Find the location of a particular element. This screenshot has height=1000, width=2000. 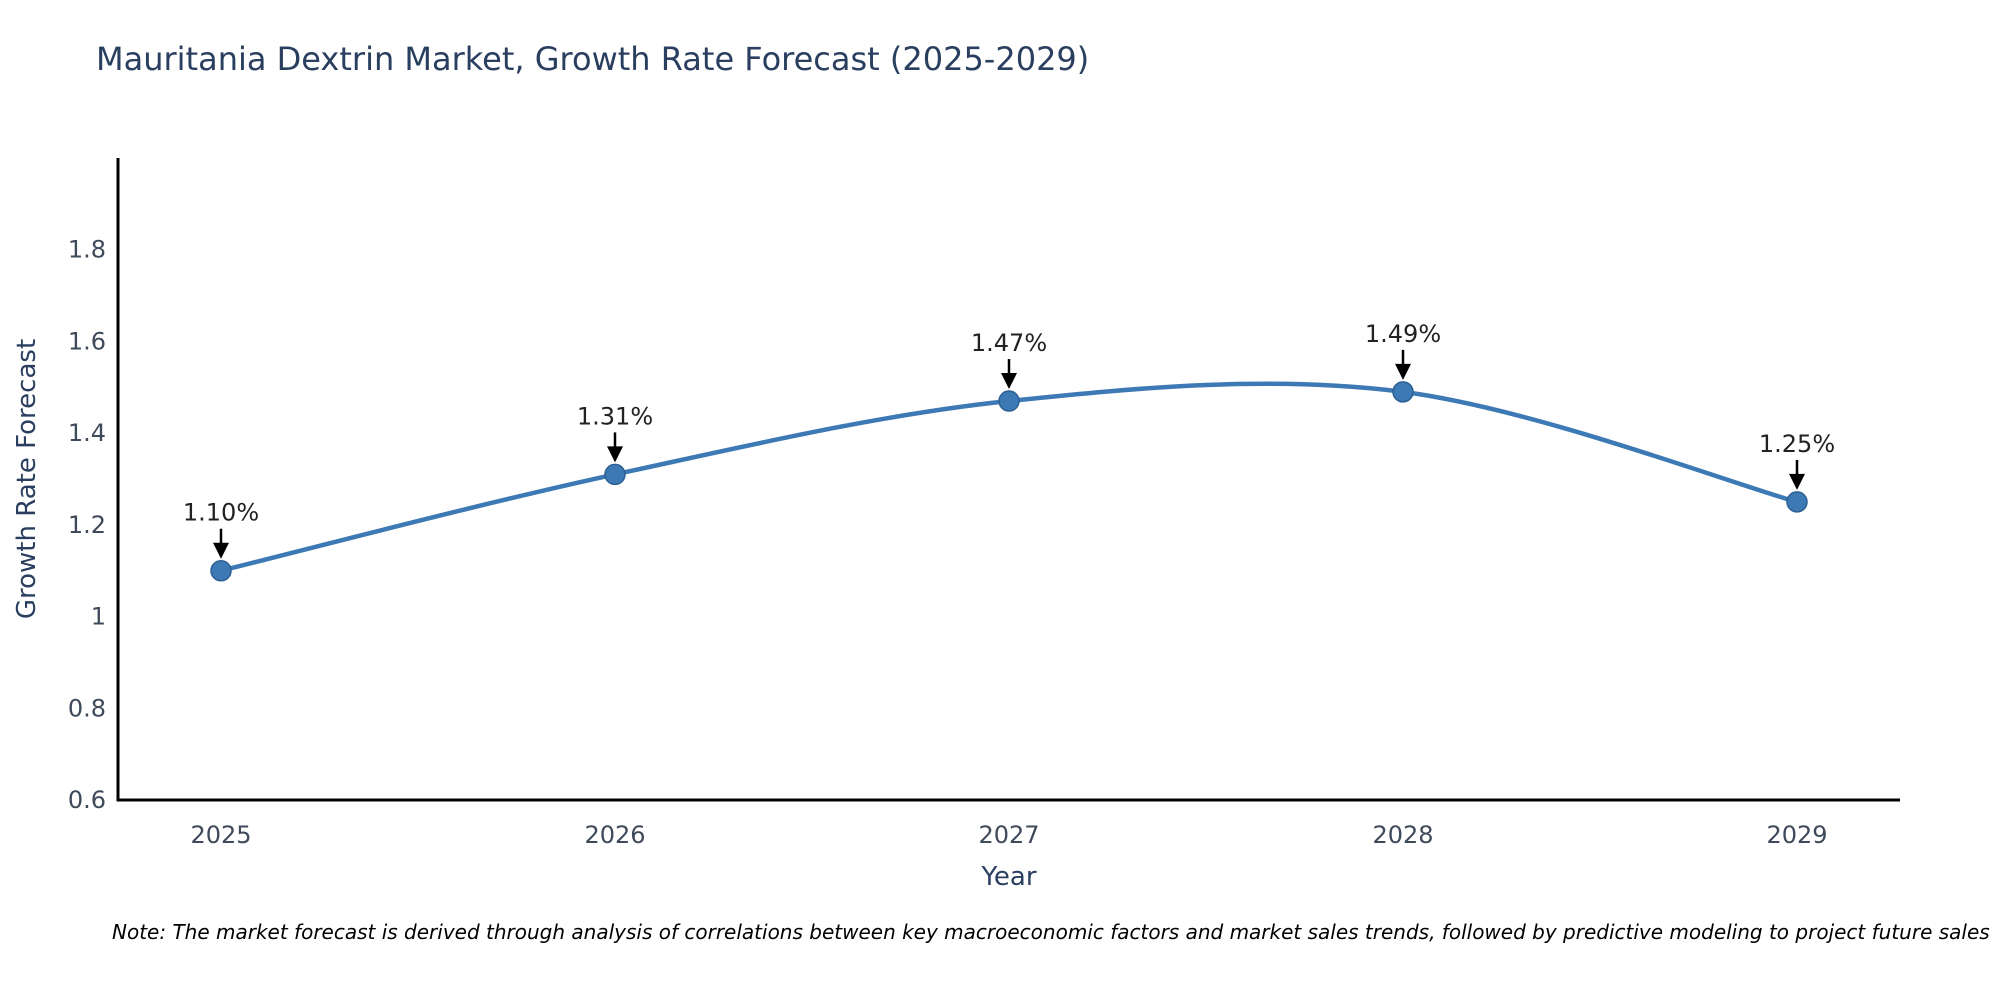

point-value-label: 1.49% is located at coordinates (1403, 334).